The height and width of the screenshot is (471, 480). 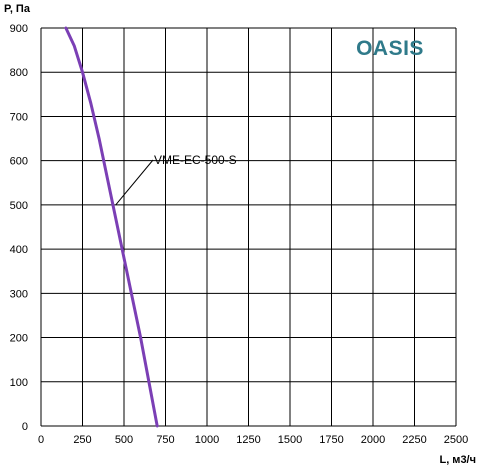 What do you see at coordinates (19, 29) in the screenshot?
I see `y-tick-label: 900` at bounding box center [19, 29].